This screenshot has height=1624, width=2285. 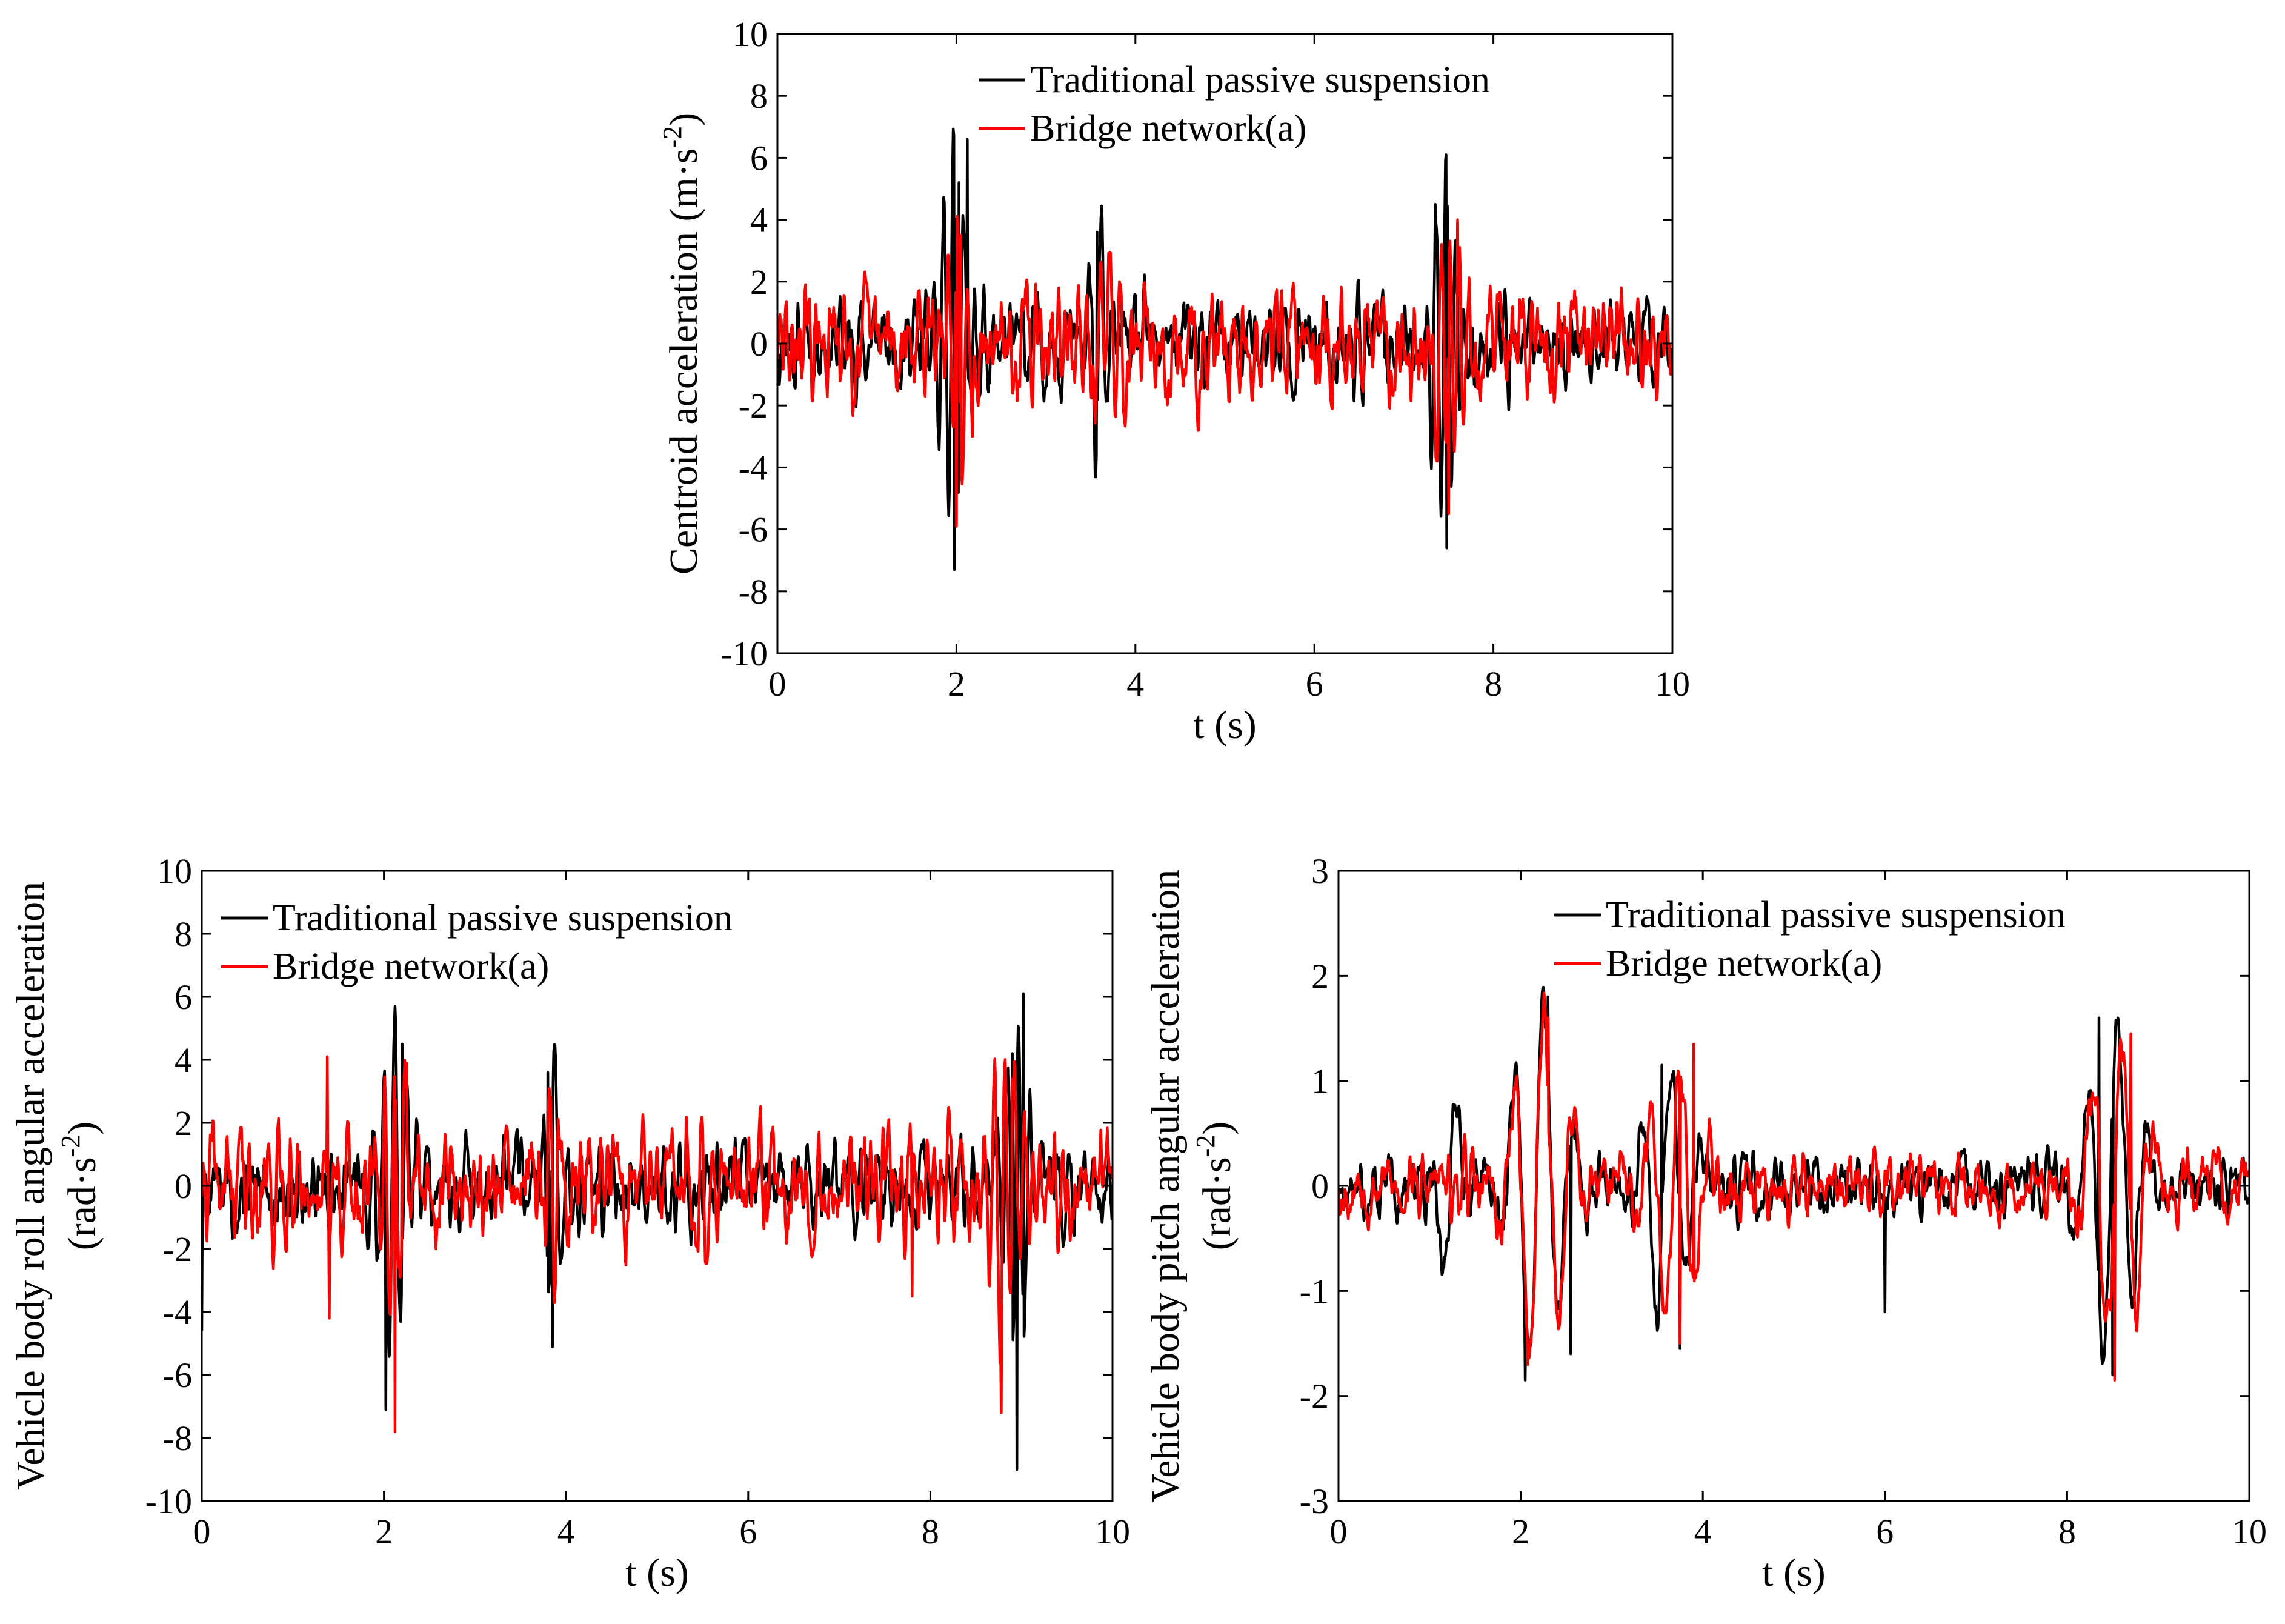 I want to click on y-tick-label: -3, so click(x=1314, y=1502).